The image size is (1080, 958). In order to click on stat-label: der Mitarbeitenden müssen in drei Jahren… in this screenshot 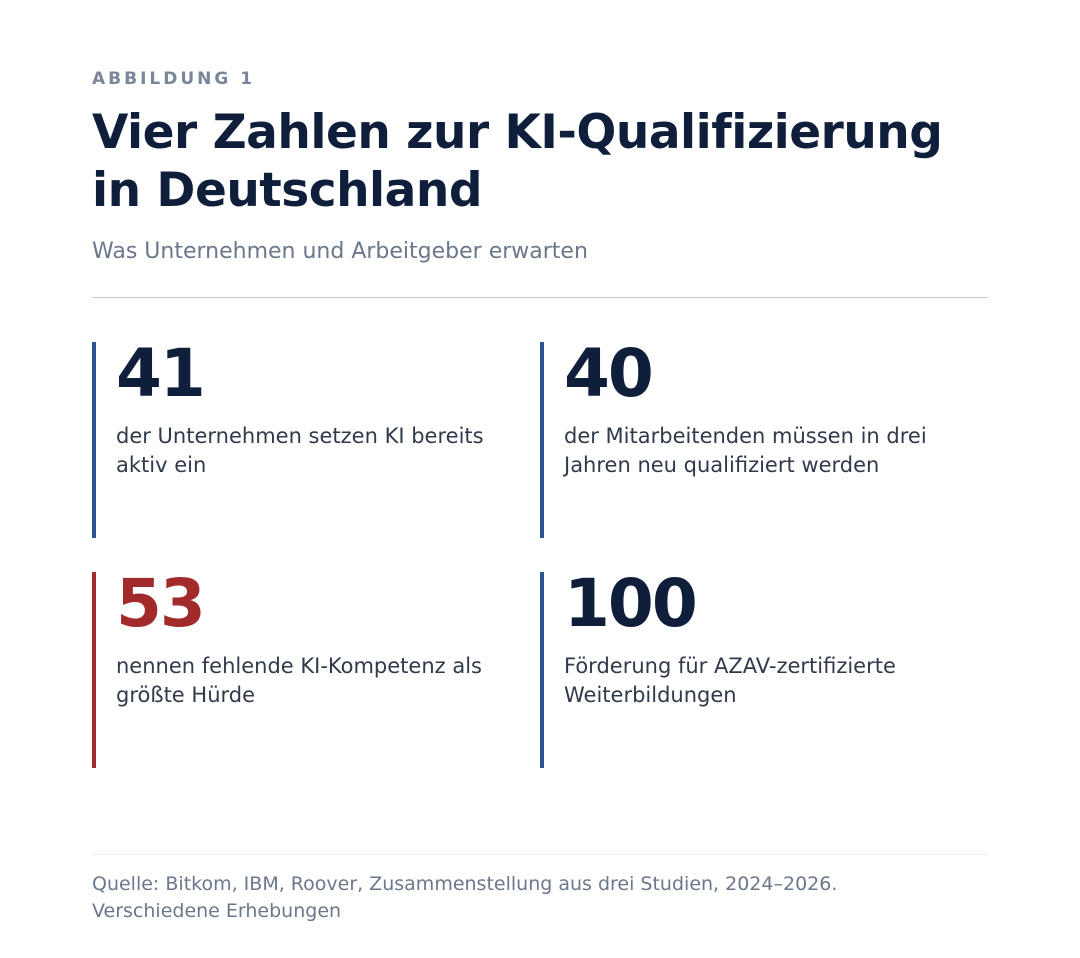, I will do `click(745, 450)`.